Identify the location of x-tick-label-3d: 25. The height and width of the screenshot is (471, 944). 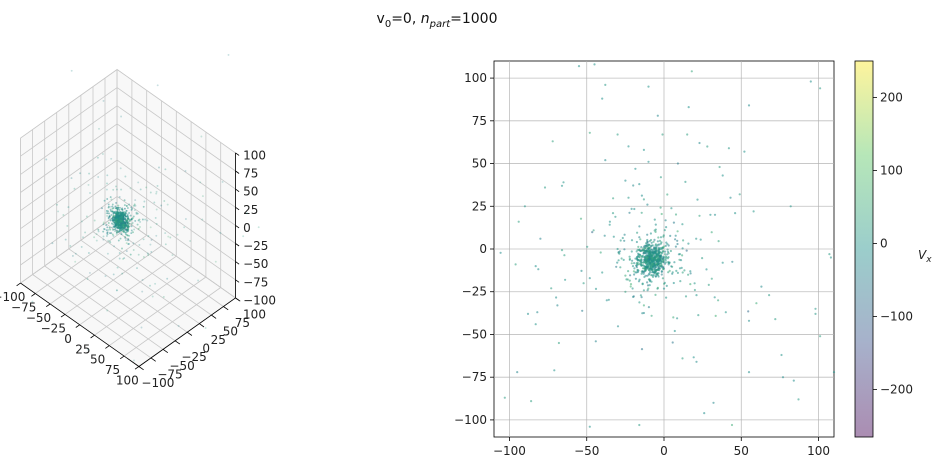
(82, 349).